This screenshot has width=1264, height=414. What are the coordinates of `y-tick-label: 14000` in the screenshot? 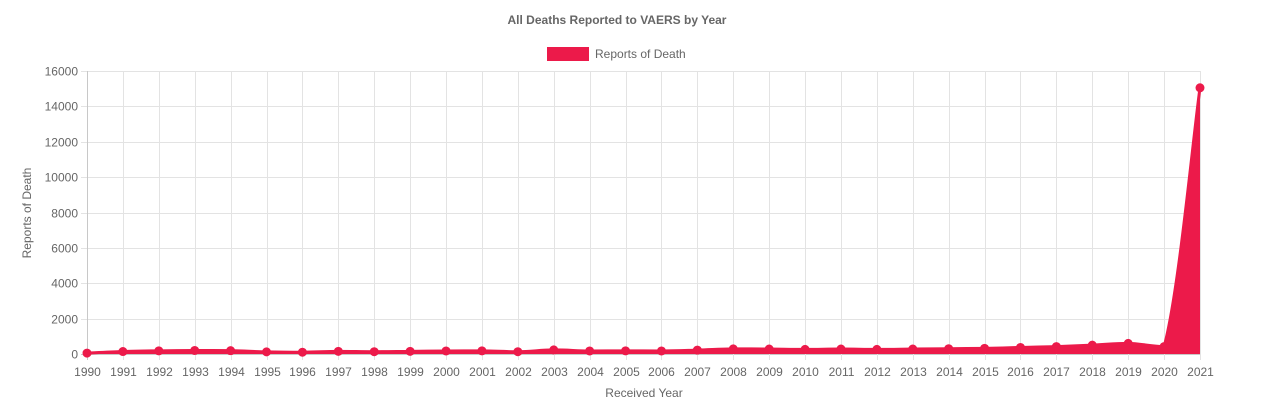 It's located at (62, 107).